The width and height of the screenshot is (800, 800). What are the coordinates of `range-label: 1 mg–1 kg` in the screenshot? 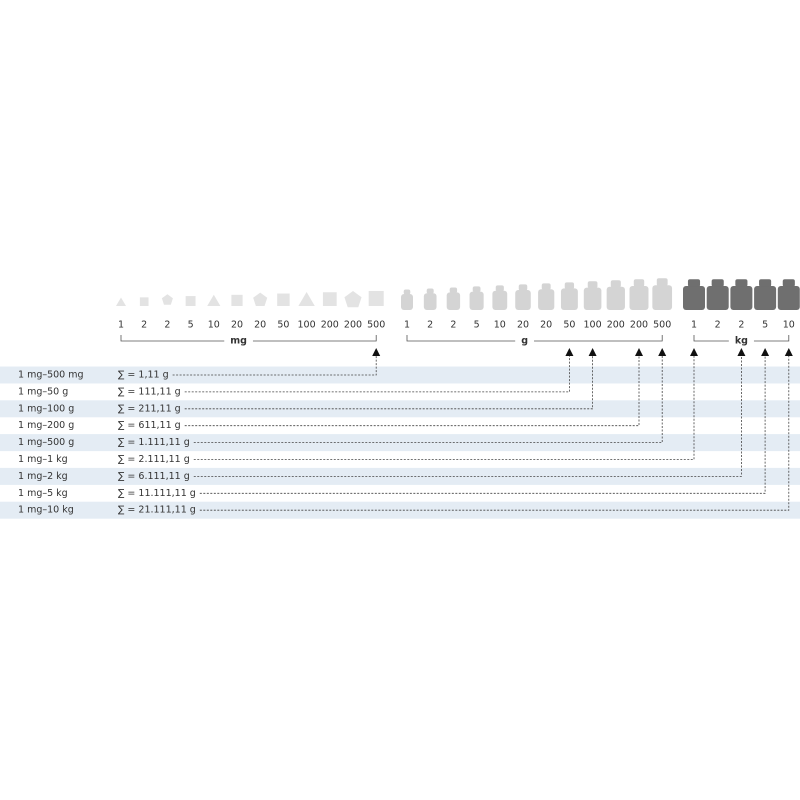 It's located at (43, 459).